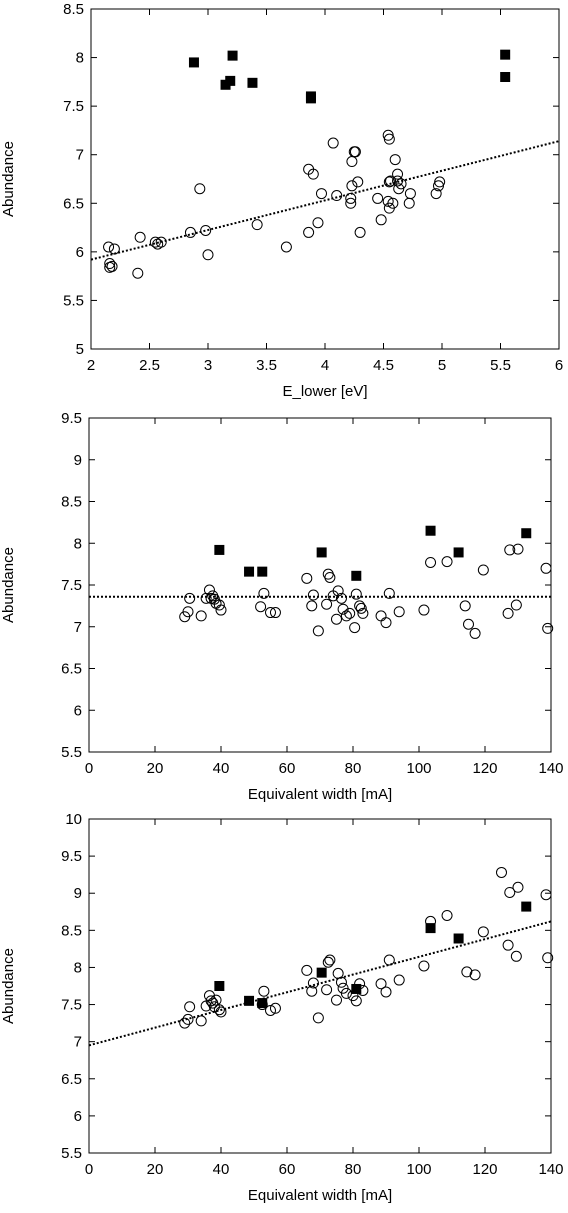  What do you see at coordinates (287, 1169) in the screenshot?
I see `x-tick-label: 60` at bounding box center [287, 1169].